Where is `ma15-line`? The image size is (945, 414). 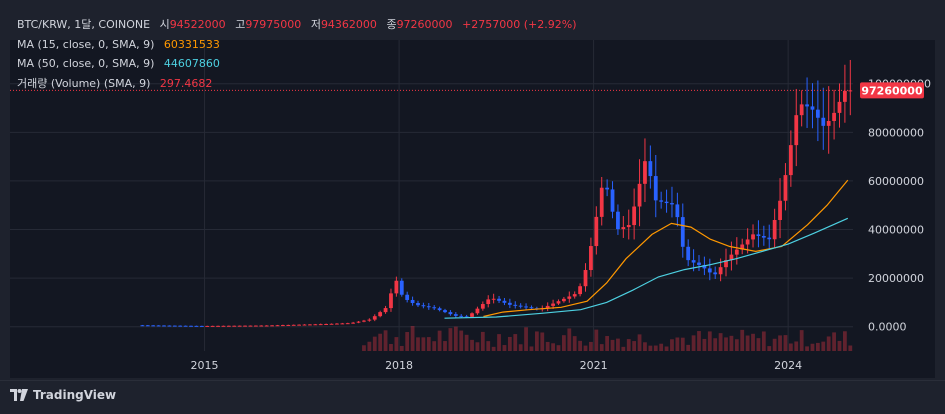
ma15-line is located at coordinates (666, 248).